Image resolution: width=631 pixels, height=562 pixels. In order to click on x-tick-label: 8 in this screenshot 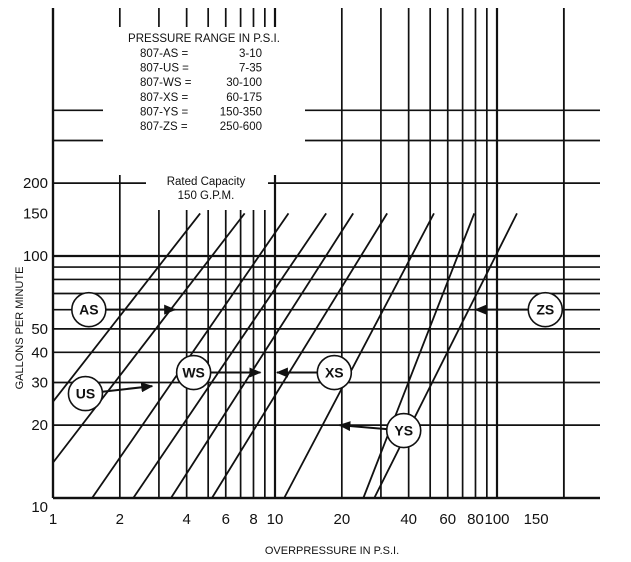, I will do `click(253, 519)`.